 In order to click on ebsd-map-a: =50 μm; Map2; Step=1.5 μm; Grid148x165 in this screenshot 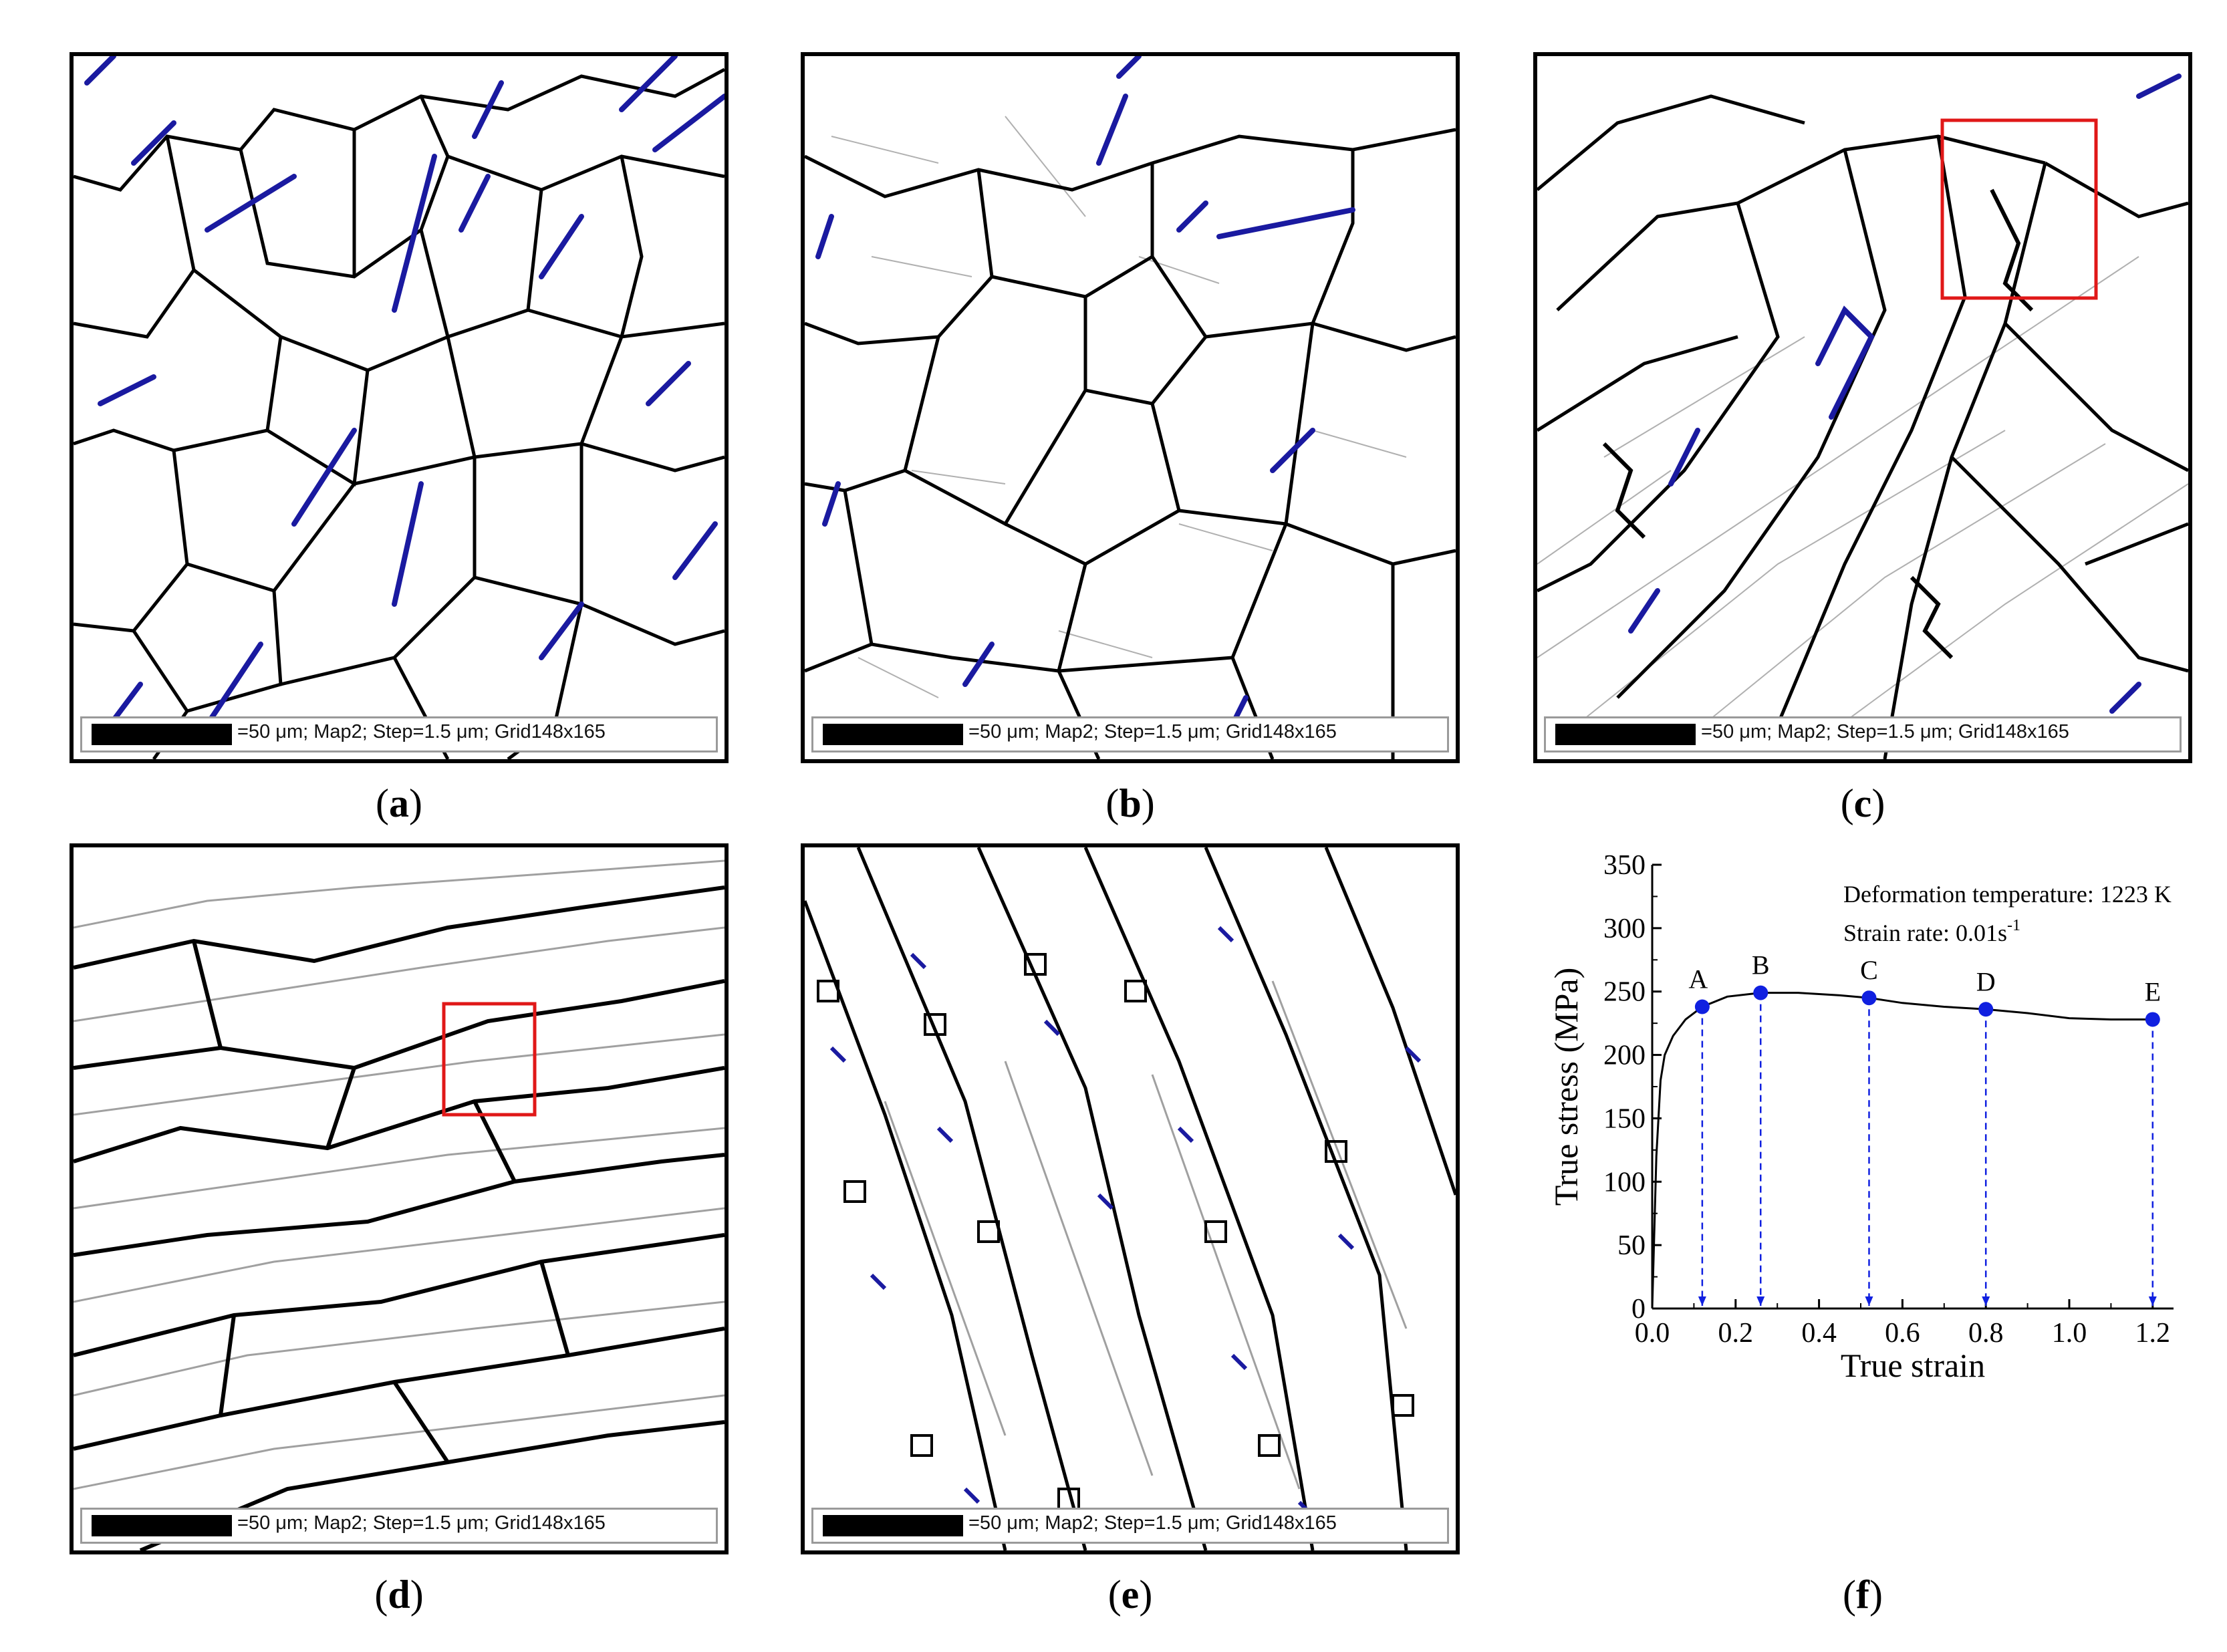, I will do `click(400, 408)`.